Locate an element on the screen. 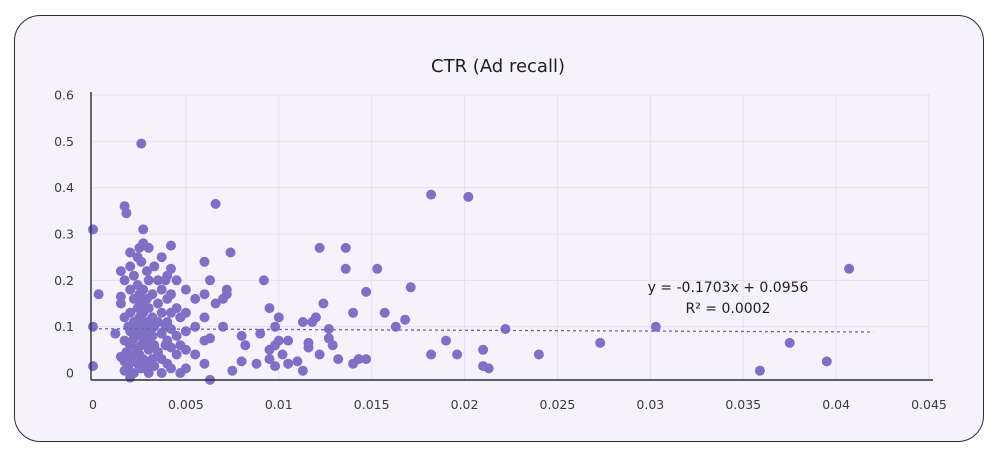 This screenshot has height=457, width=1000. y-tick-label: 0 is located at coordinates (70, 373).